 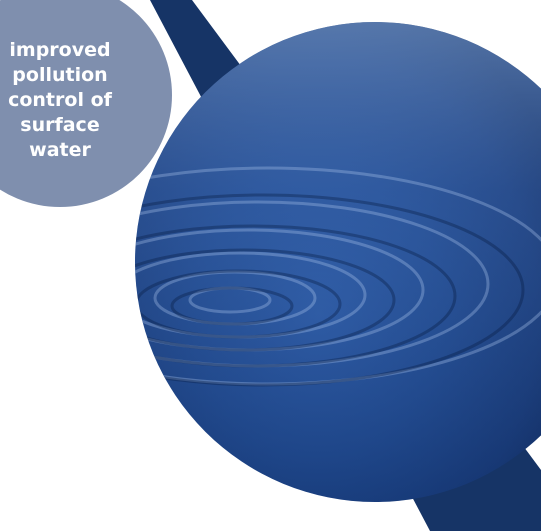 What do you see at coordinates (60, 74) in the screenshot?
I see `badge-line: pollution` at bounding box center [60, 74].